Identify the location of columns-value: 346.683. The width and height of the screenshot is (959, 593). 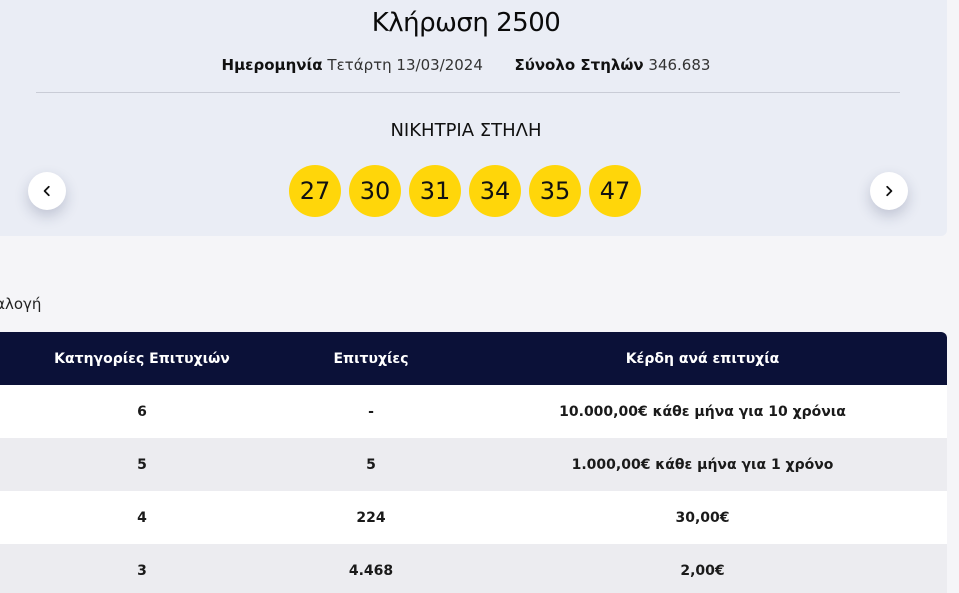
(679, 65).